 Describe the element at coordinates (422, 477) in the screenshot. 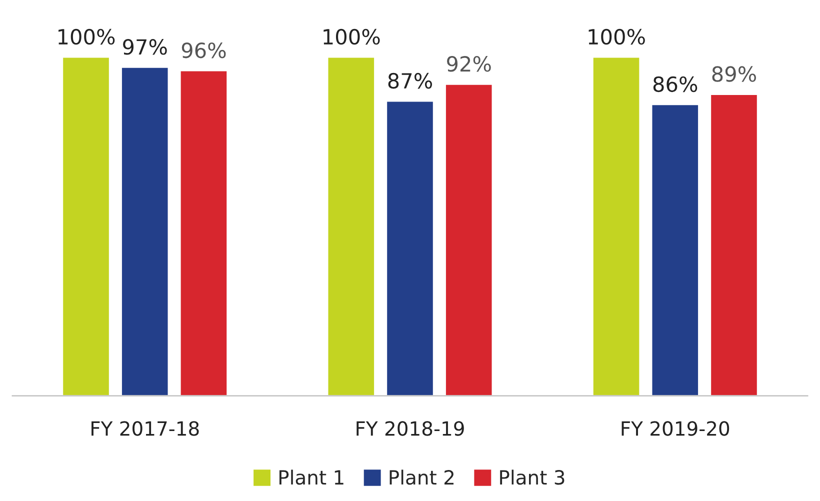

I see `legend-label: Plant 2` at that location.